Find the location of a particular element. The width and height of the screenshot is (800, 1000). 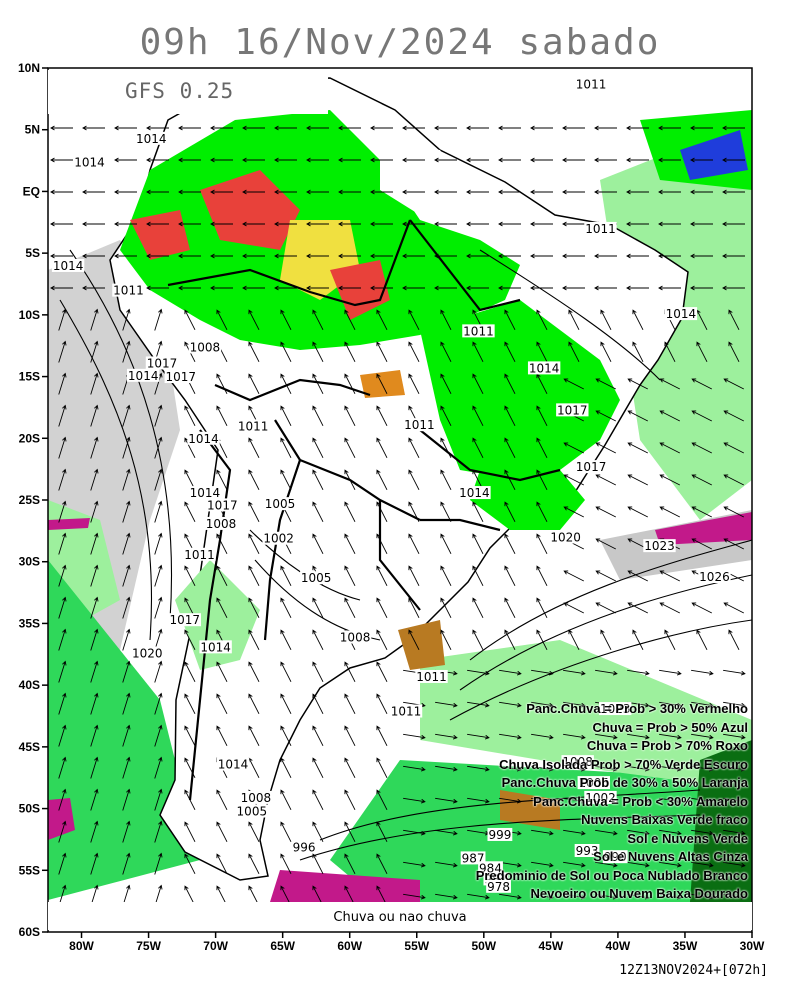

isobar-label: 1023 is located at coordinates (659, 546).